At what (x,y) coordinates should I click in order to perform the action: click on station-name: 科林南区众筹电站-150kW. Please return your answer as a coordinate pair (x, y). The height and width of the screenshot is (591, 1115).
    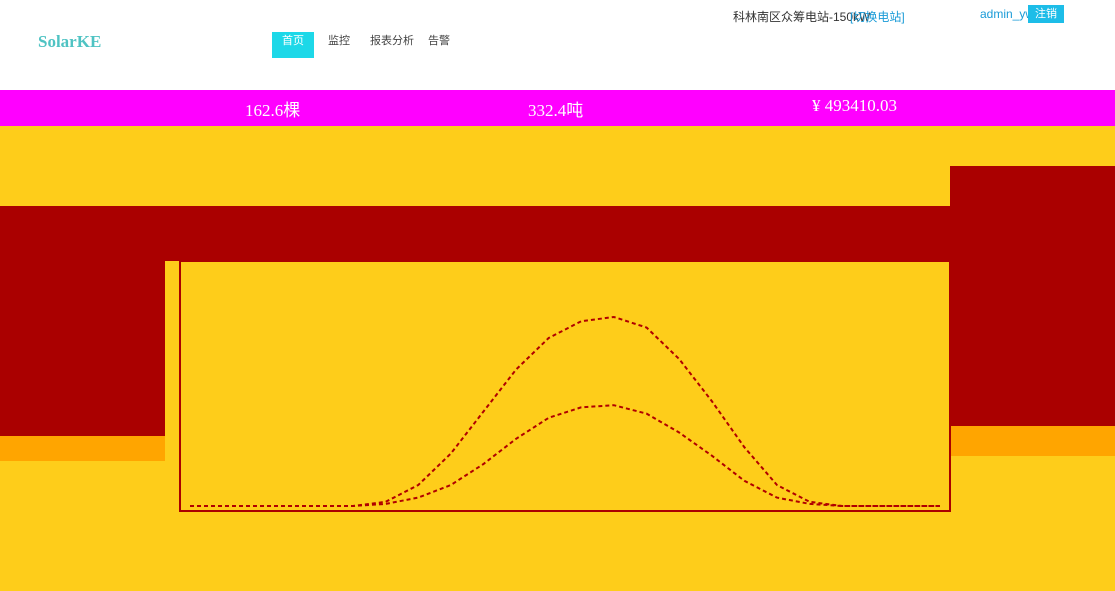
    Looking at the image, I should click on (802, 17).